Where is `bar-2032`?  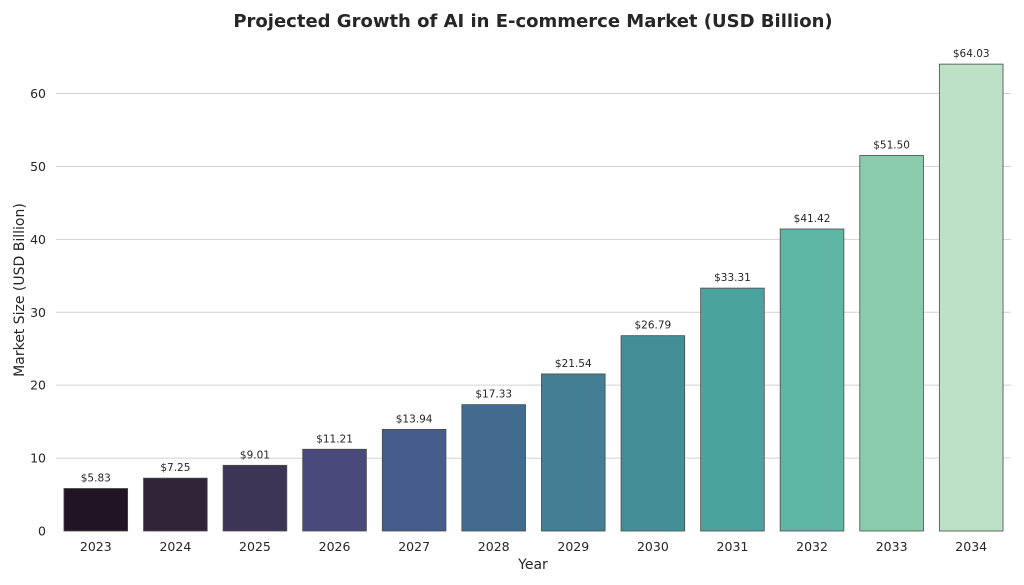 bar-2032 is located at coordinates (812, 380).